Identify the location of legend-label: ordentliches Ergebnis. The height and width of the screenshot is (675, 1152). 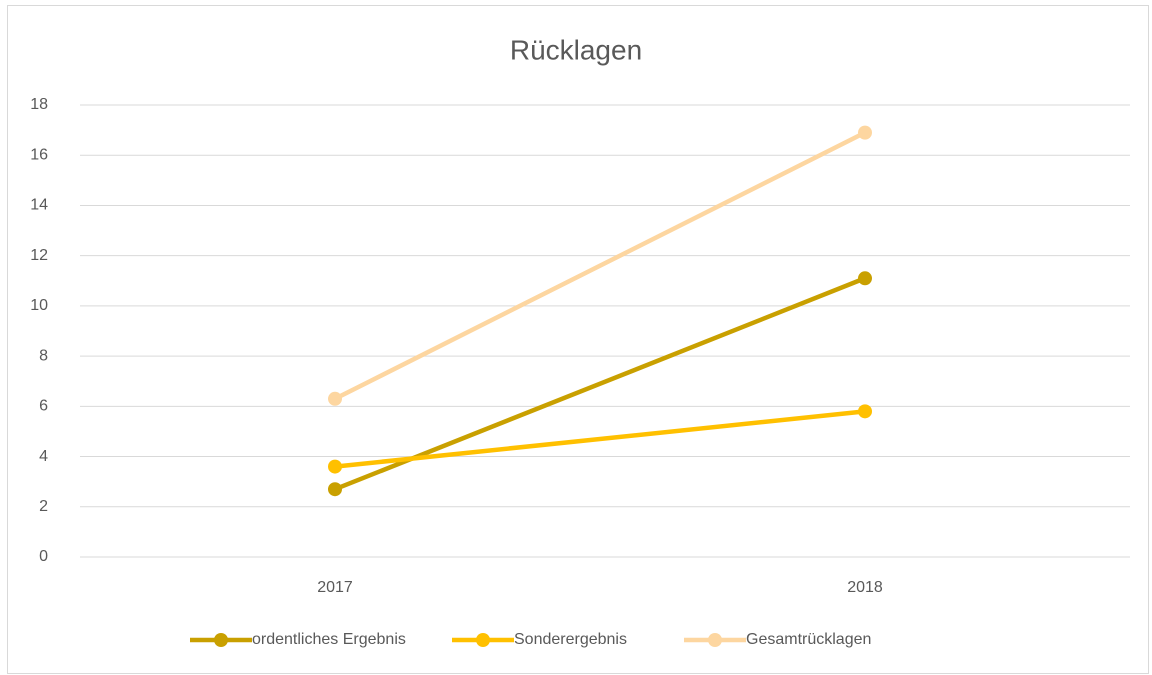
(329, 639).